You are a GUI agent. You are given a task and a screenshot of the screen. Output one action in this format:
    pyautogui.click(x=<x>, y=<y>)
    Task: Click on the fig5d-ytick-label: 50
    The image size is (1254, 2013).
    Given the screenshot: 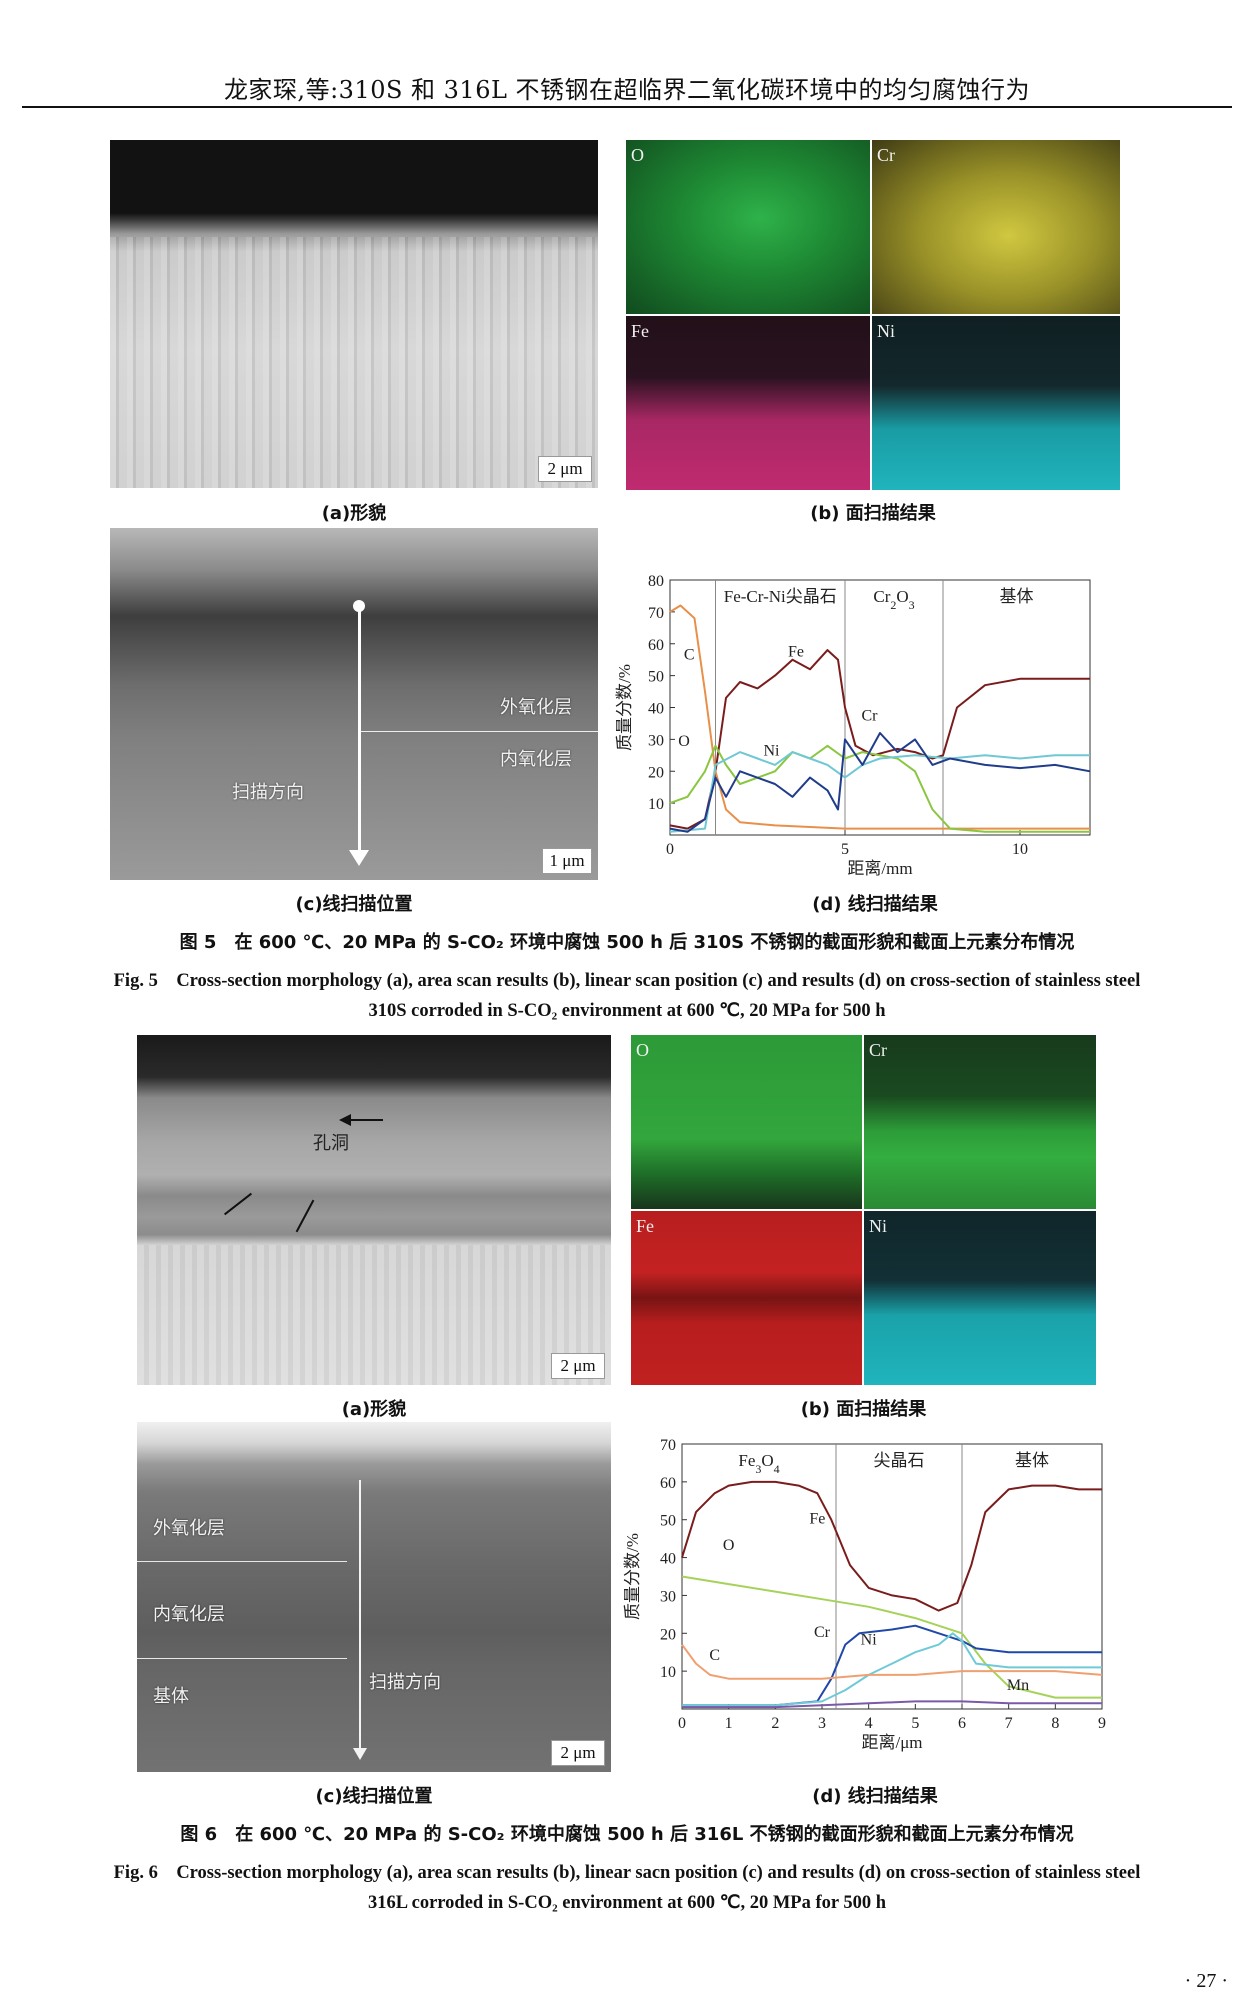 What is the action you would take?
    pyautogui.click(x=656, y=677)
    